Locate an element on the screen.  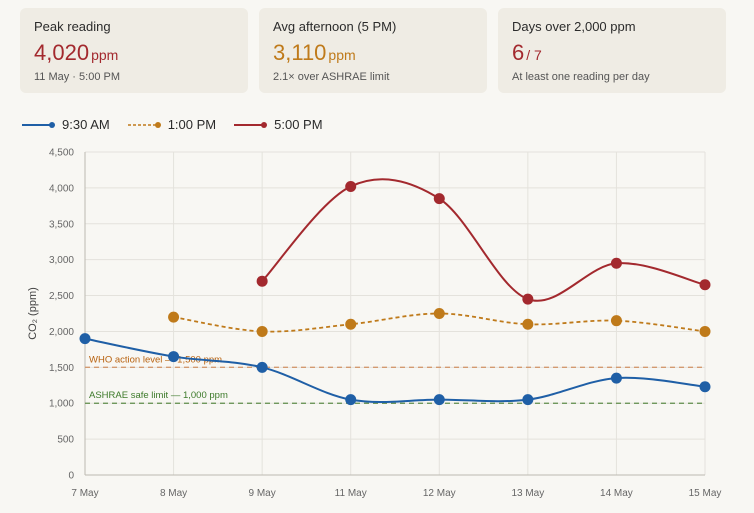
legend-item-morning: 9:30 AM is located at coordinates (66, 124).